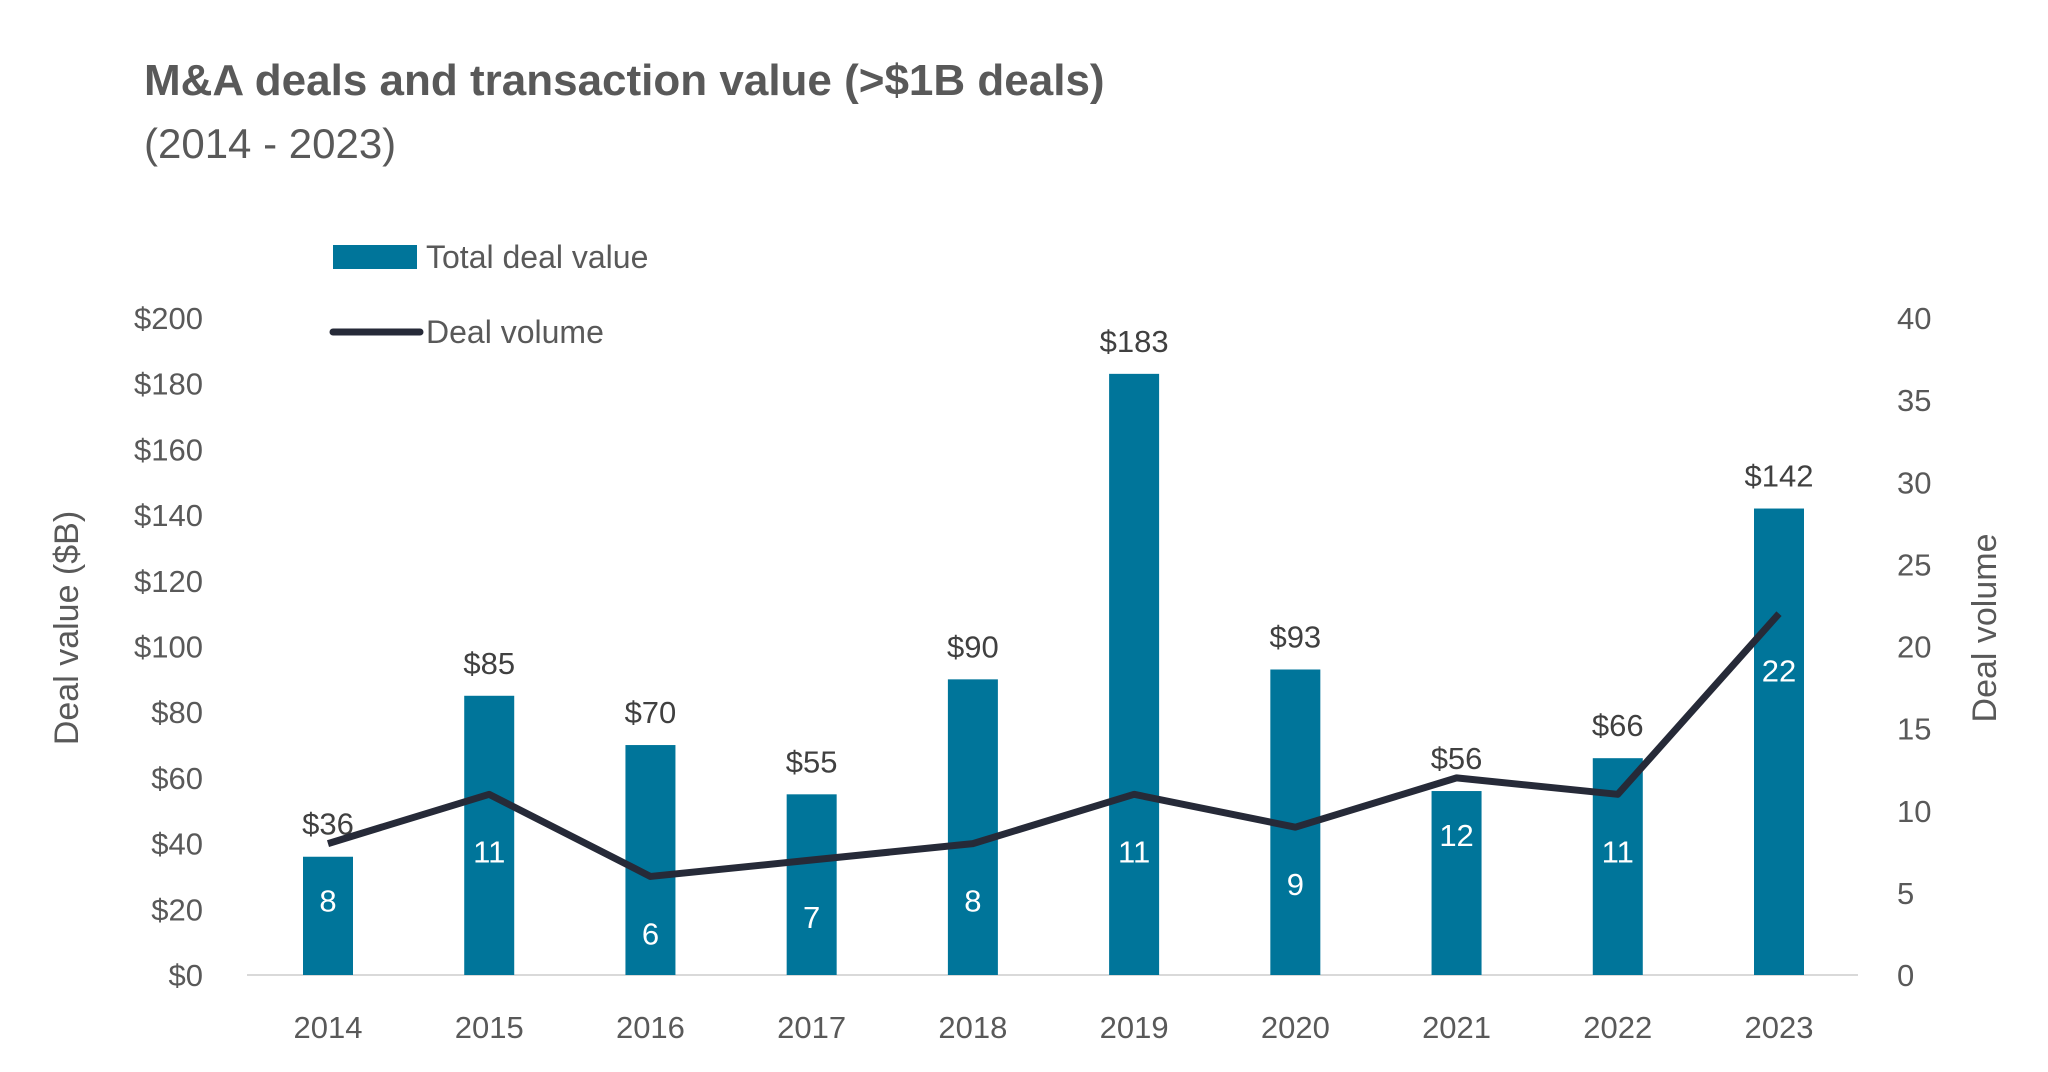 The width and height of the screenshot is (2048, 1072). Describe the element at coordinates (1456, 1027) in the screenshot. I see `x-tick-label: 2021` at that location.